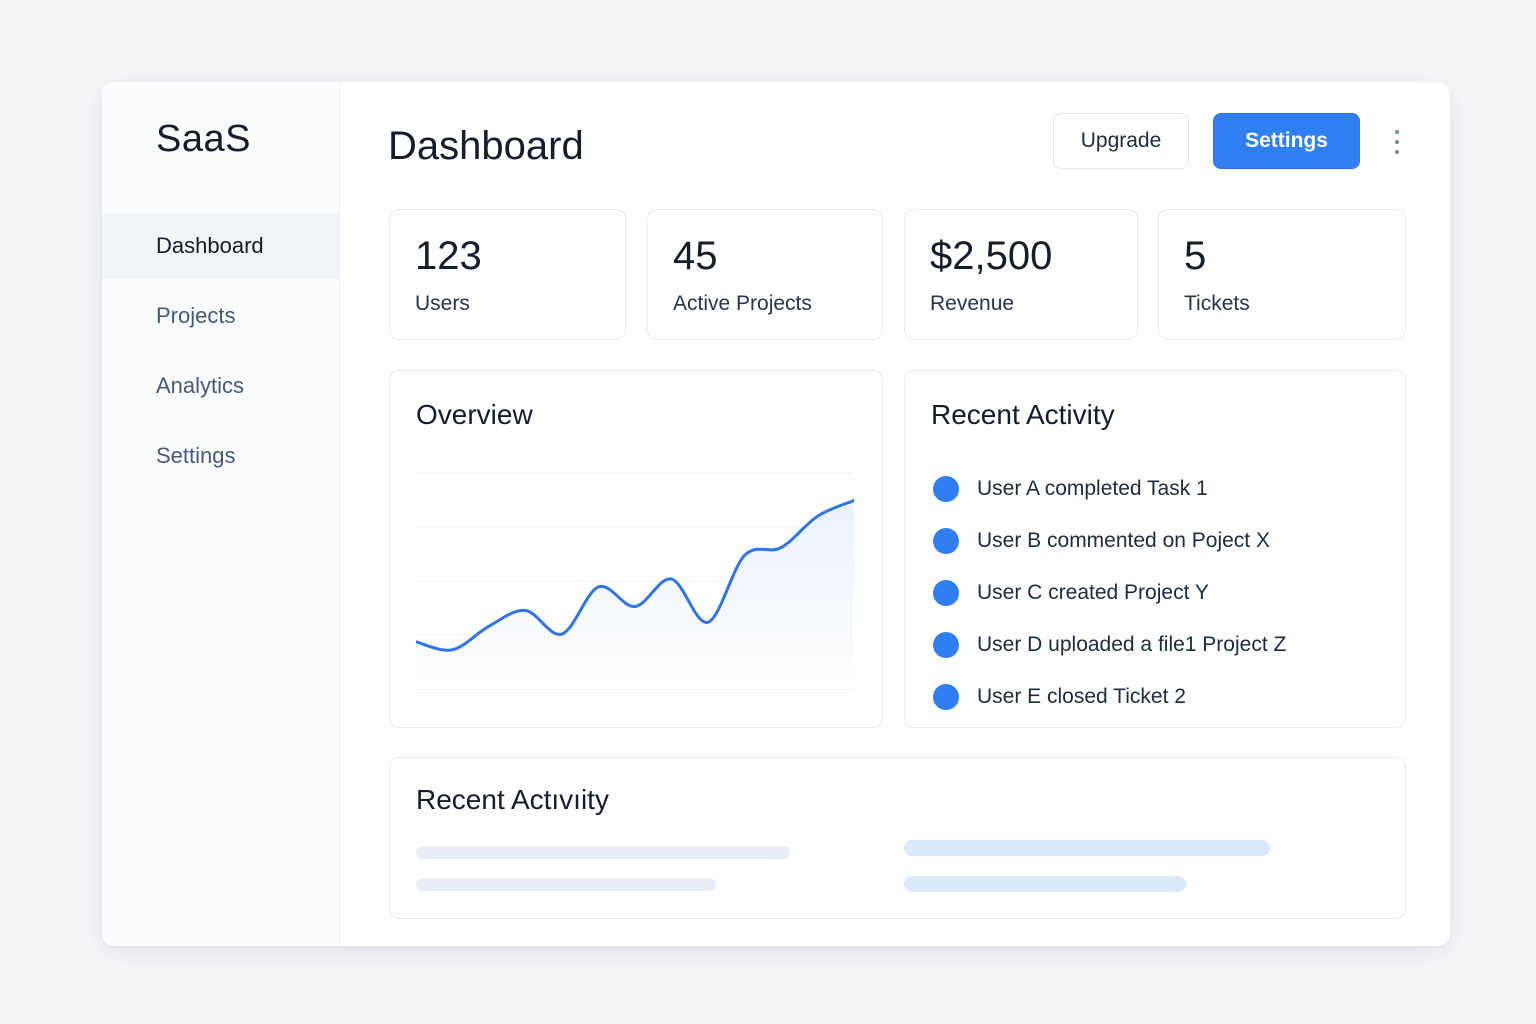 The width and height of the screenshot is (1536, 1024). I want to click on overview-card: Overview, so click(636, 549).